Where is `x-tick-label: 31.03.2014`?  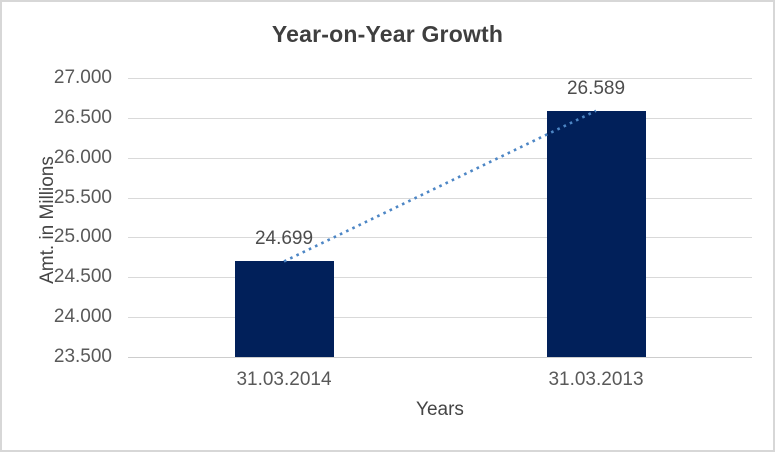
x-tick-label: 31.03.2014 is located at coordinates (284, 379).